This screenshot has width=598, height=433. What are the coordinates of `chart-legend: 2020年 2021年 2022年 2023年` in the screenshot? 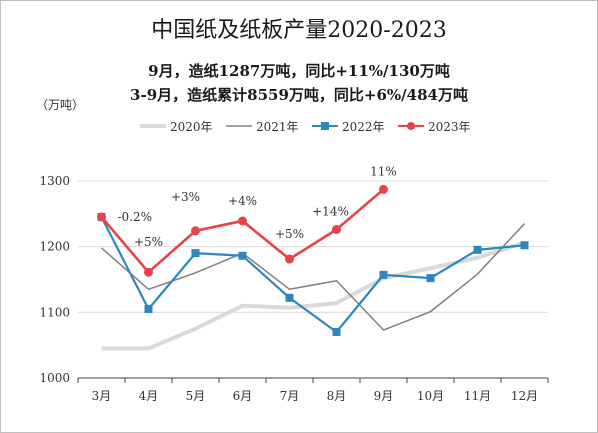 It's located at (310, 126).